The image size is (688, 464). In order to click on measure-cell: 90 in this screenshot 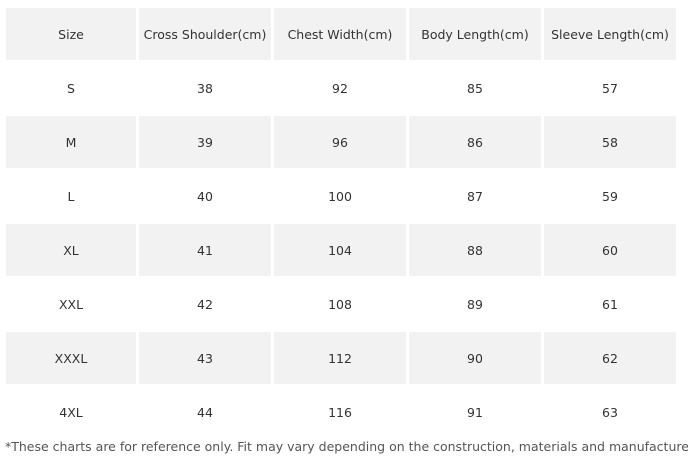, I will do `click(475, 358)`.